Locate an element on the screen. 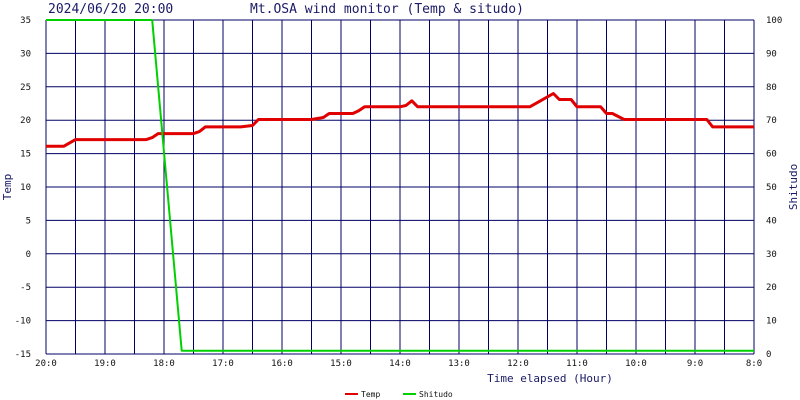 Image resolution: width=800 pixels, height=400 pixels. y-axis-label-left: Temp is located at coordinates (7, 187).